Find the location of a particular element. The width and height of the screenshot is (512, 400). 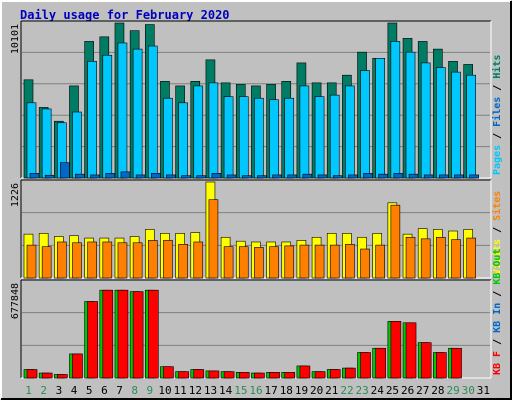

chart-title: Daily usage for February 2020 is located at coordinates (125, 15).